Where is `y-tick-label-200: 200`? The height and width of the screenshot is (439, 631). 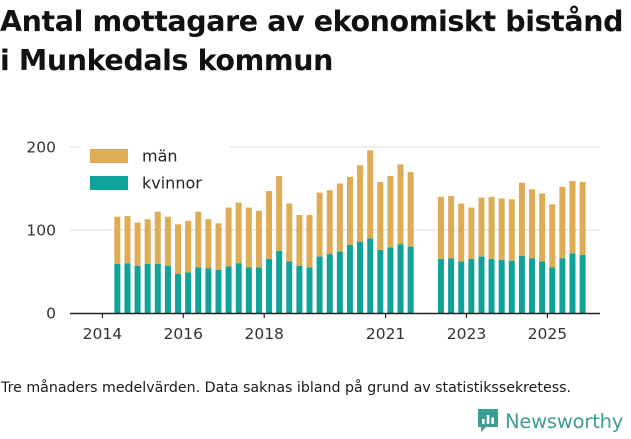 y-tick-label-200: 200 is located at coordinates (41, 148).